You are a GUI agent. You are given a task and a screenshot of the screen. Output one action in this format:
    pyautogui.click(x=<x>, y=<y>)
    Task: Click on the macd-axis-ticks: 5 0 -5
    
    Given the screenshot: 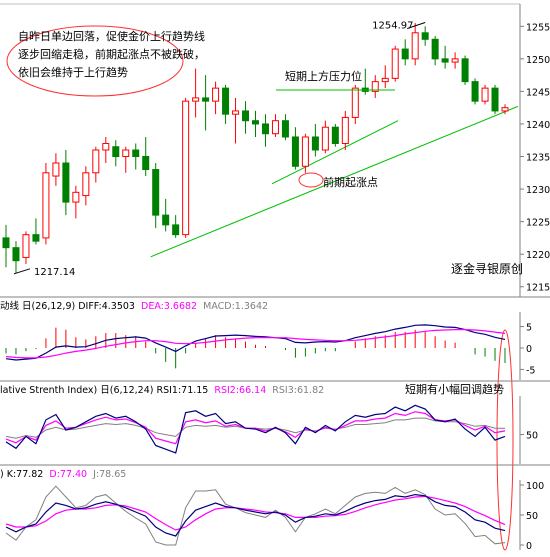 What is the action you would take?
    pyautogui.click(x=527, y=349)
    